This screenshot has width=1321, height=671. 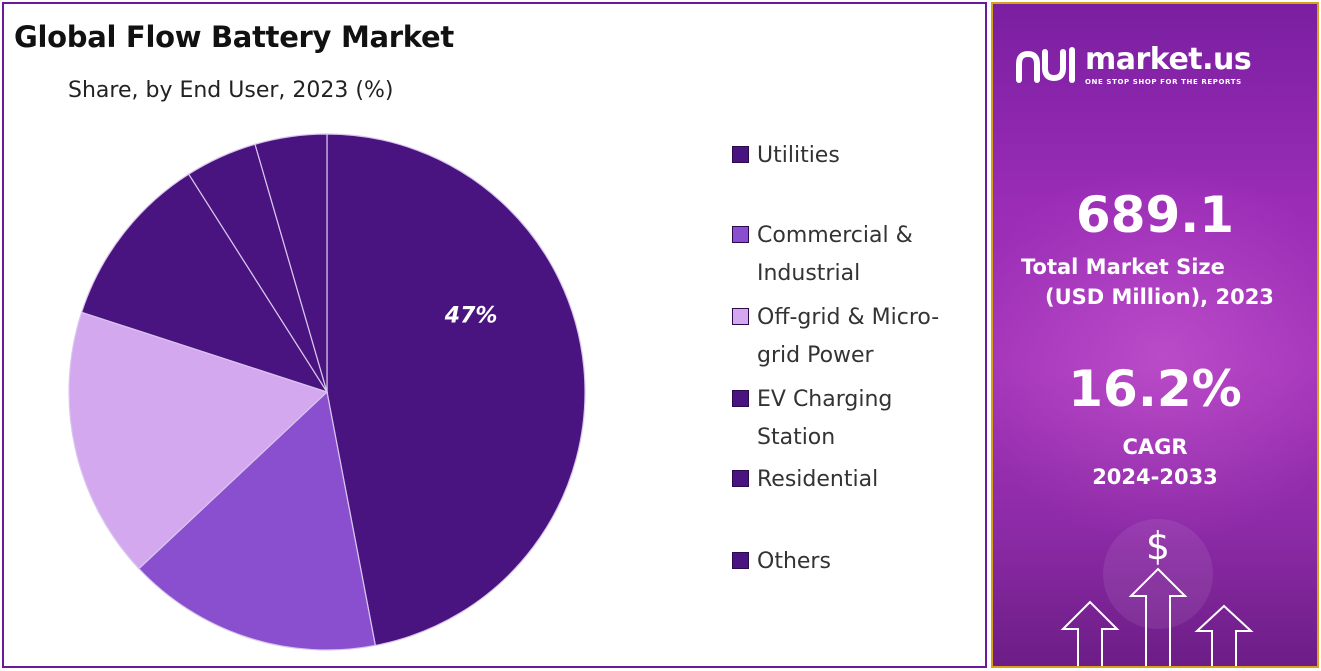 I want to click on legend-item: Utilities, so click(x=857, y=156).